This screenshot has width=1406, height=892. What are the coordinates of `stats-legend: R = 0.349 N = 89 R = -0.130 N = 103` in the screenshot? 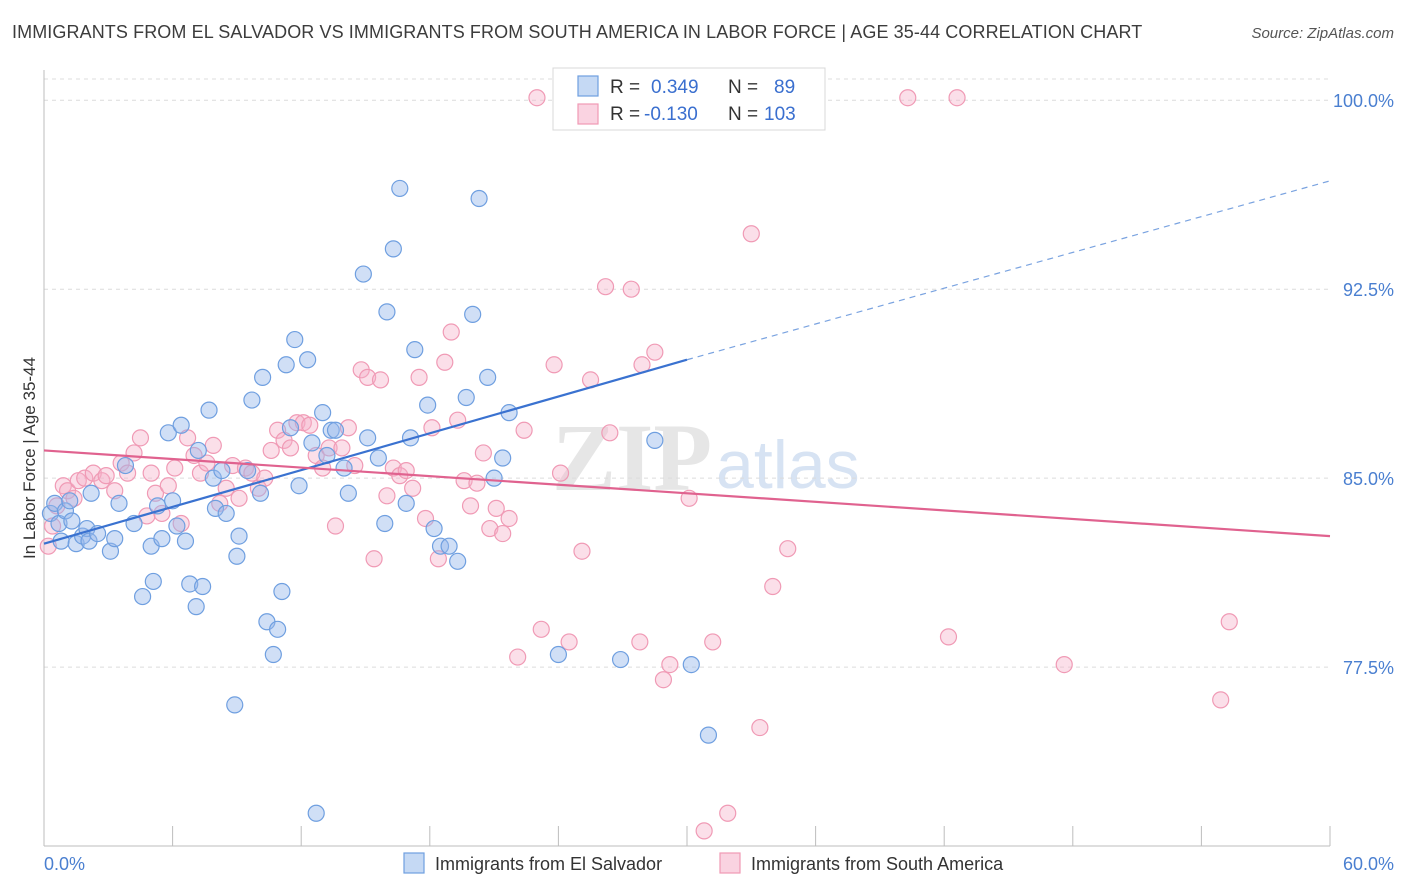 It's located at (689, 99).